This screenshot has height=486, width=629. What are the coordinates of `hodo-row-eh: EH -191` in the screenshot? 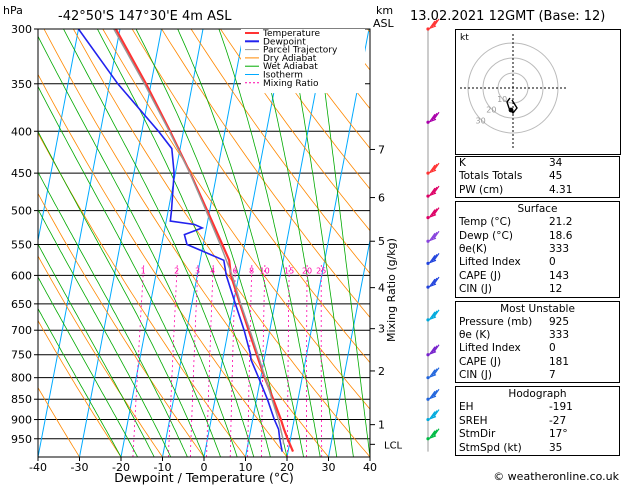 It's located at (516, 407).